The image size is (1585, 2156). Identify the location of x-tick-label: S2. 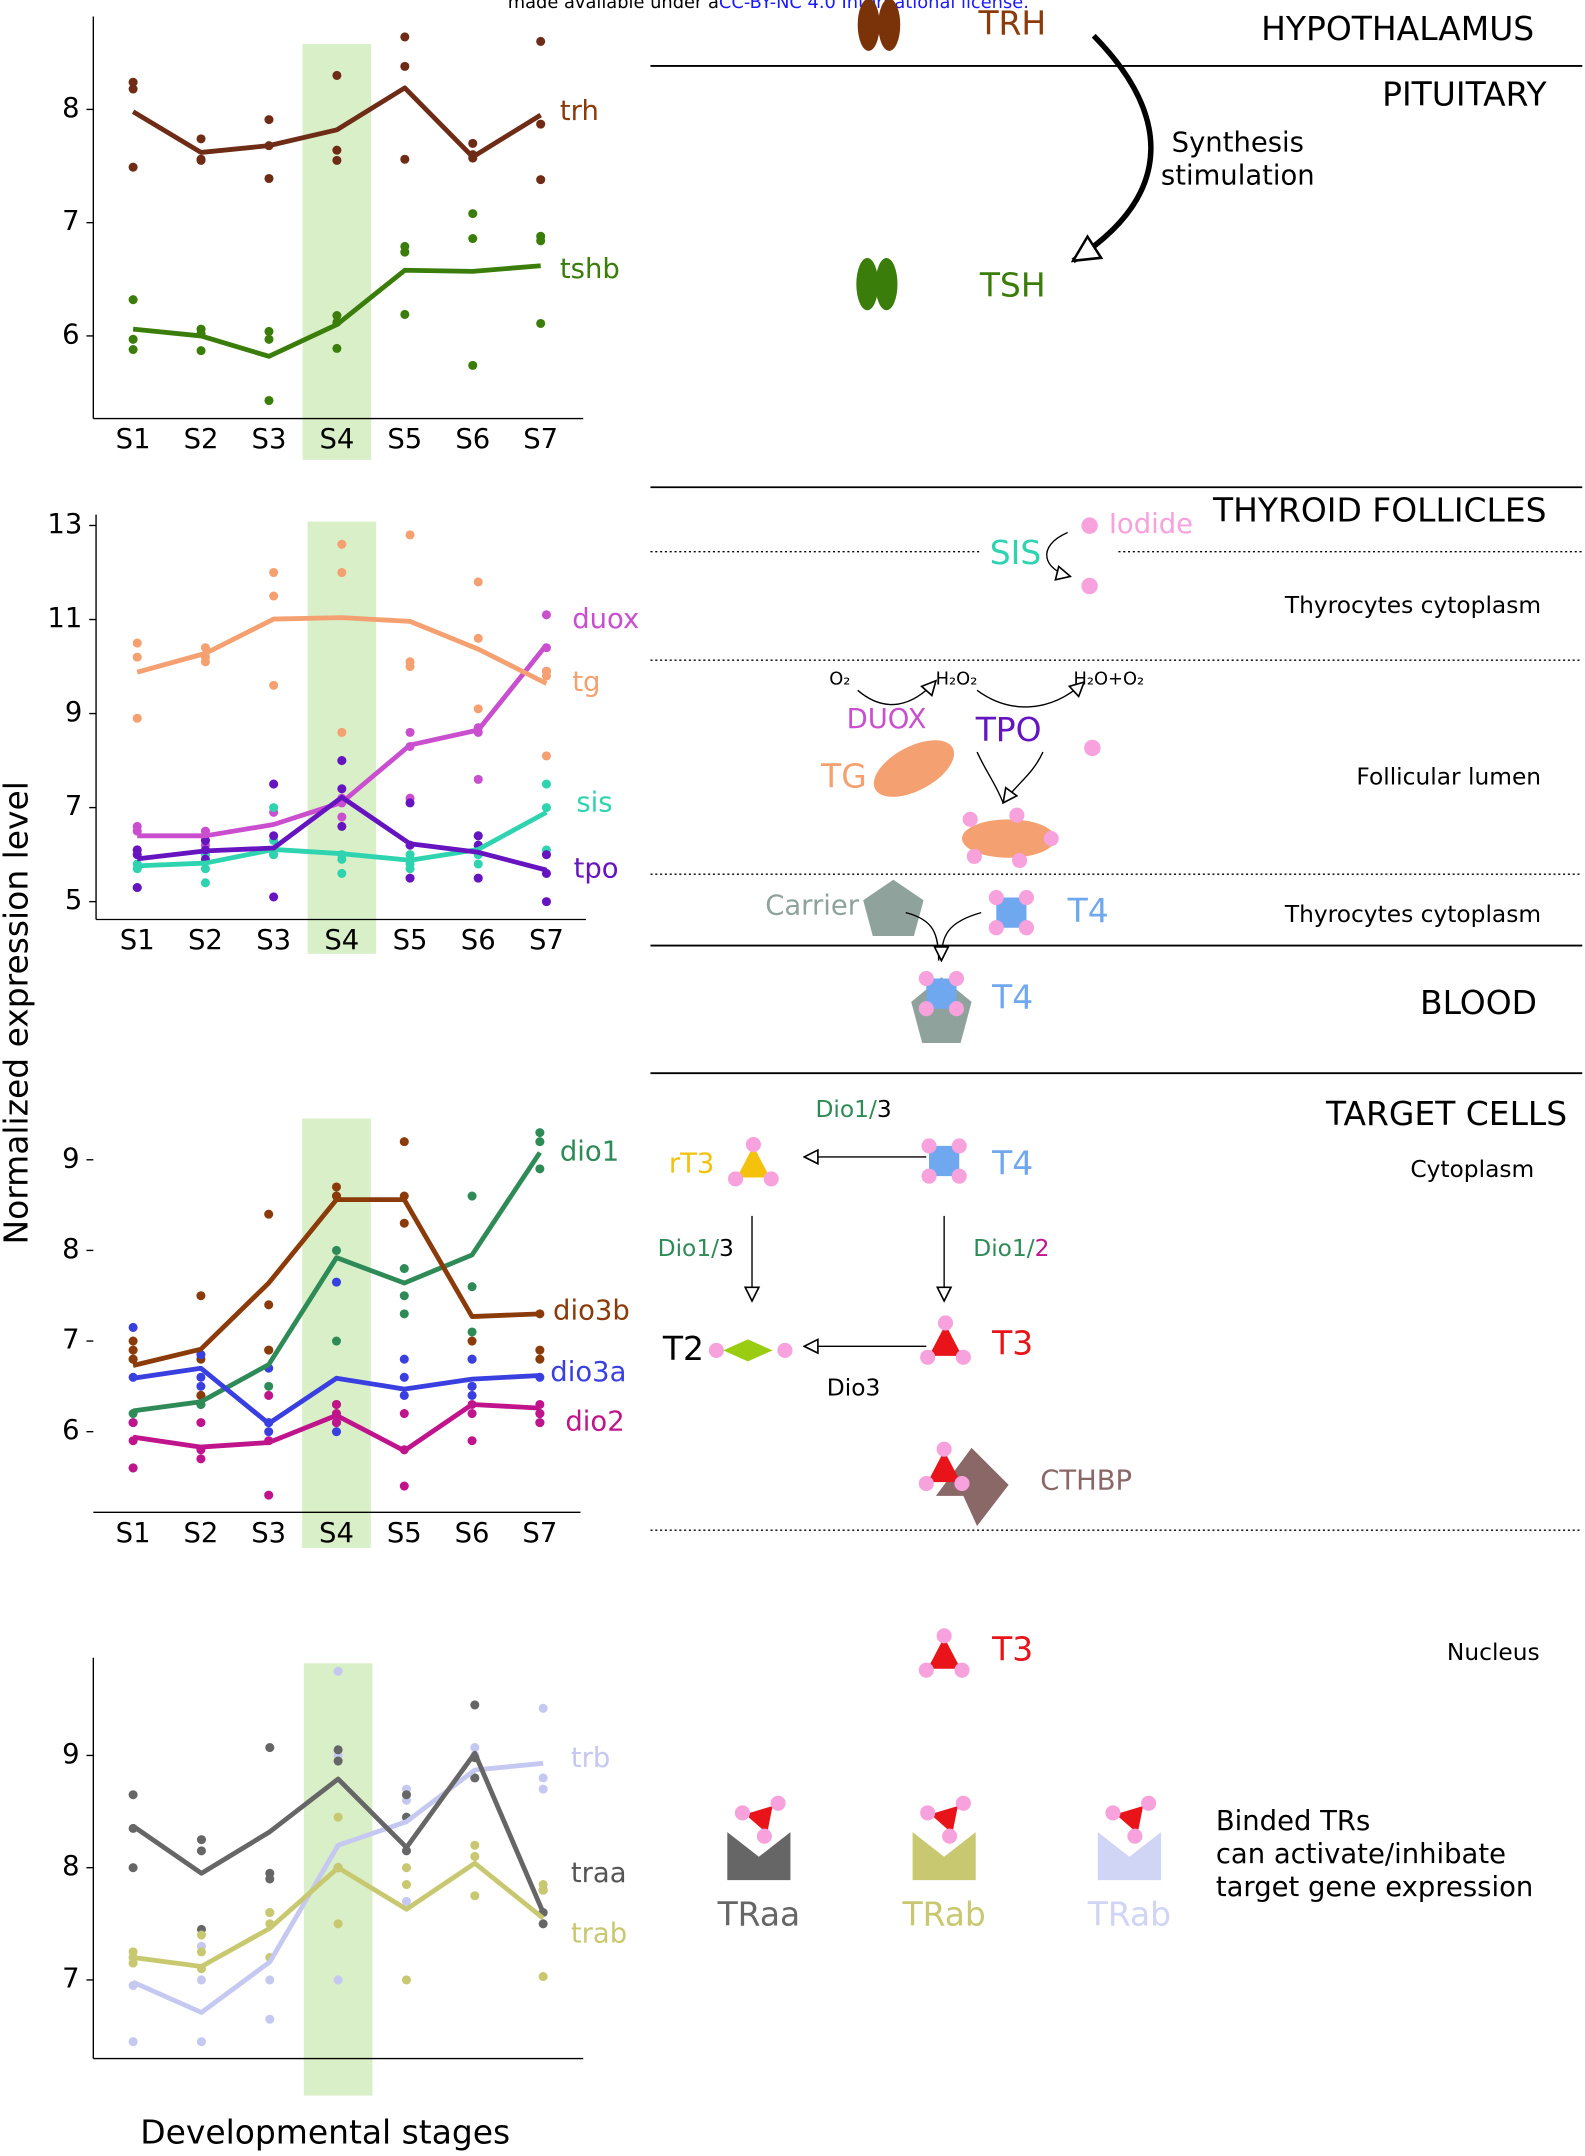
(205, 940).